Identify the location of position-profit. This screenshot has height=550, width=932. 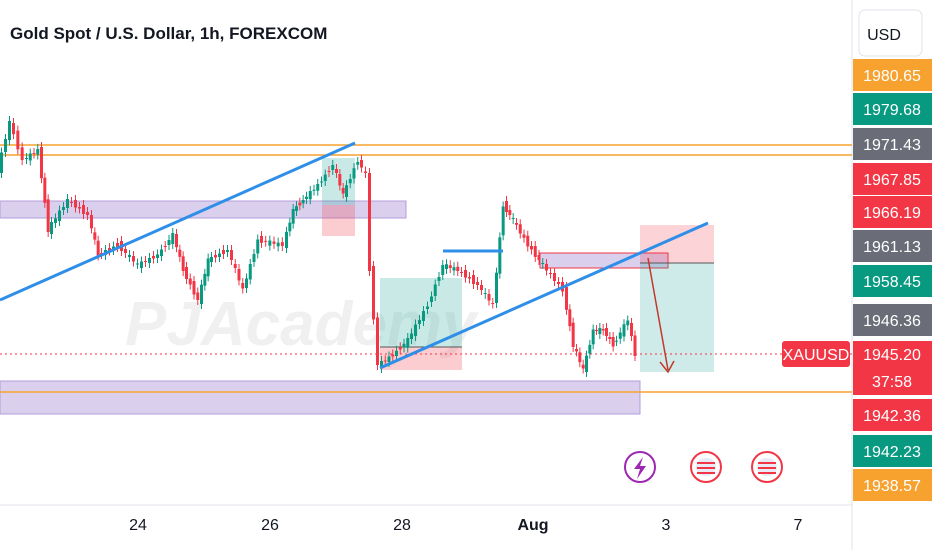
(421, 312).